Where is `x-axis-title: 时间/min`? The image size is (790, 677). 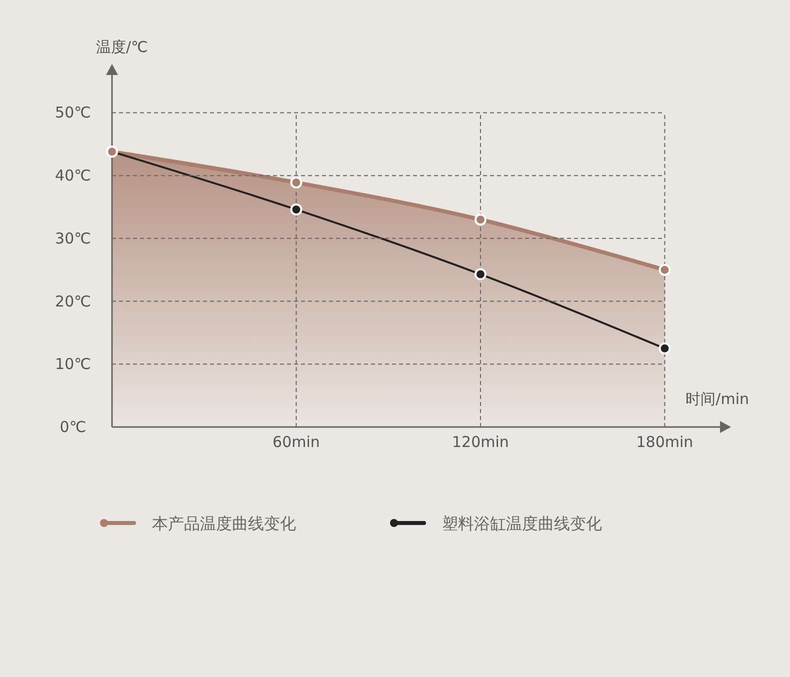
x-axis-title: 时间/min is located at coordinates (717, 399).